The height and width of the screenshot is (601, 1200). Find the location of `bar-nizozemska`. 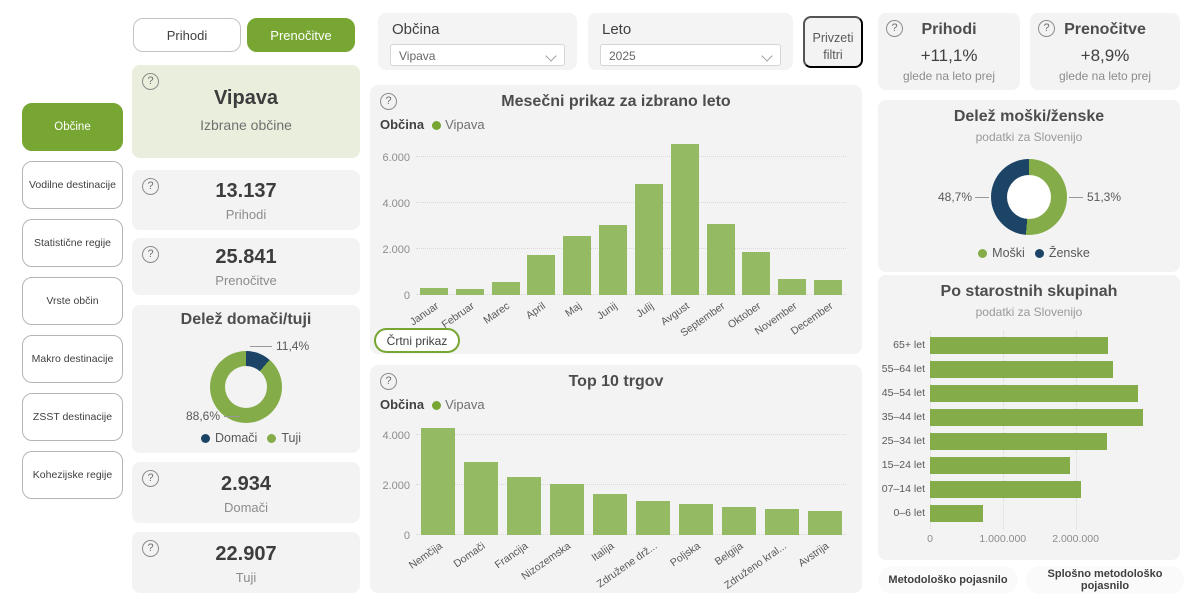

bar-nizozemska is located at coordinates (566, 509).